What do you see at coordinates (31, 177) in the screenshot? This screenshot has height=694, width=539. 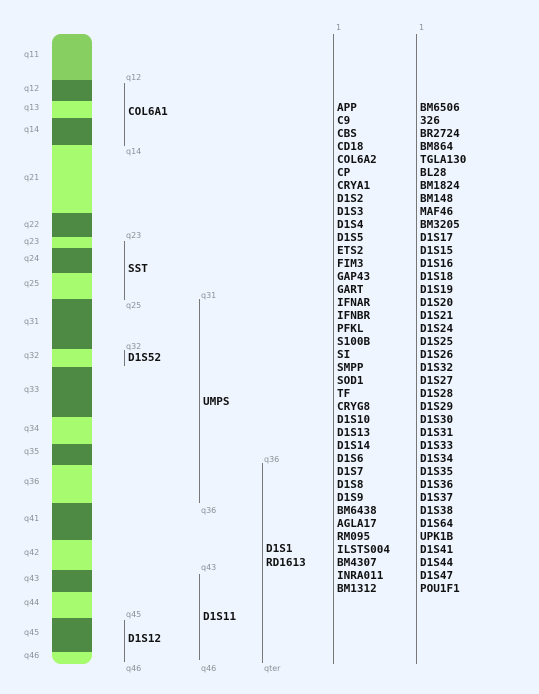 I see `band-label-q21: q21` at bounding box center [31, 177].